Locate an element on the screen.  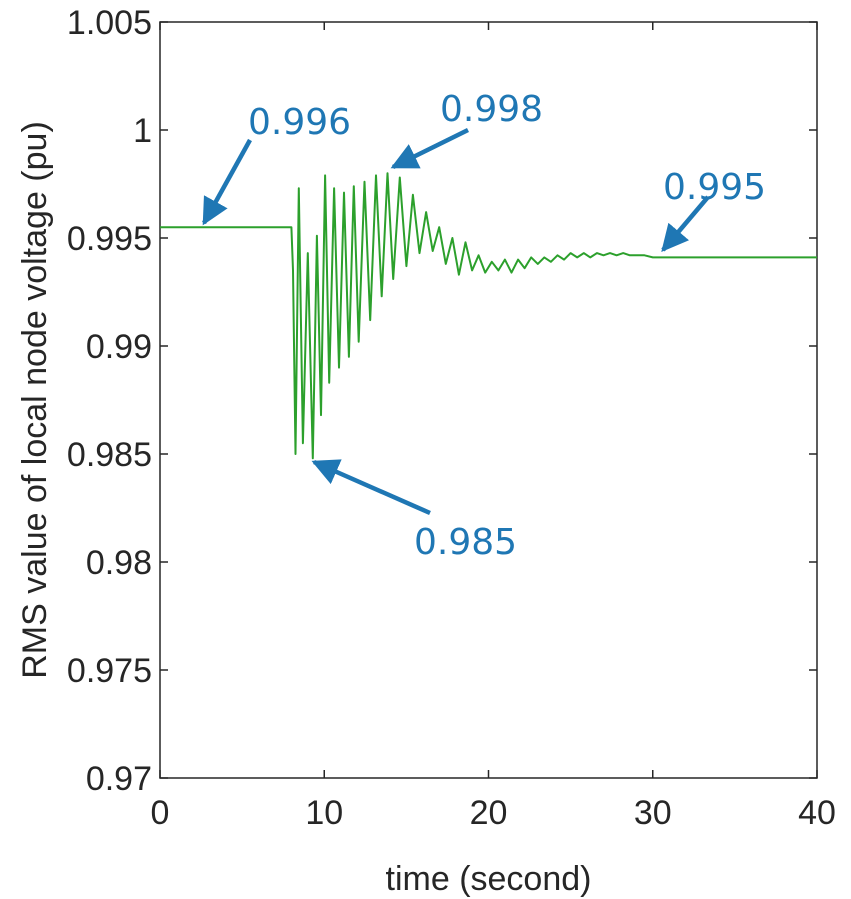
y-tick-label: 0.98 is located at coordinates (119, 563).